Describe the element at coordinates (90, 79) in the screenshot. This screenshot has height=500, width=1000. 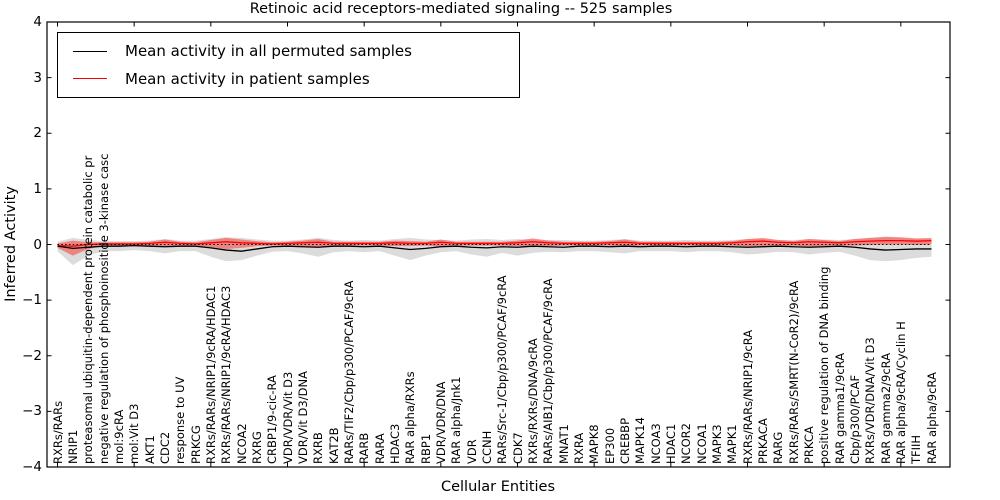
I see `patient-line-swatch` at that location.